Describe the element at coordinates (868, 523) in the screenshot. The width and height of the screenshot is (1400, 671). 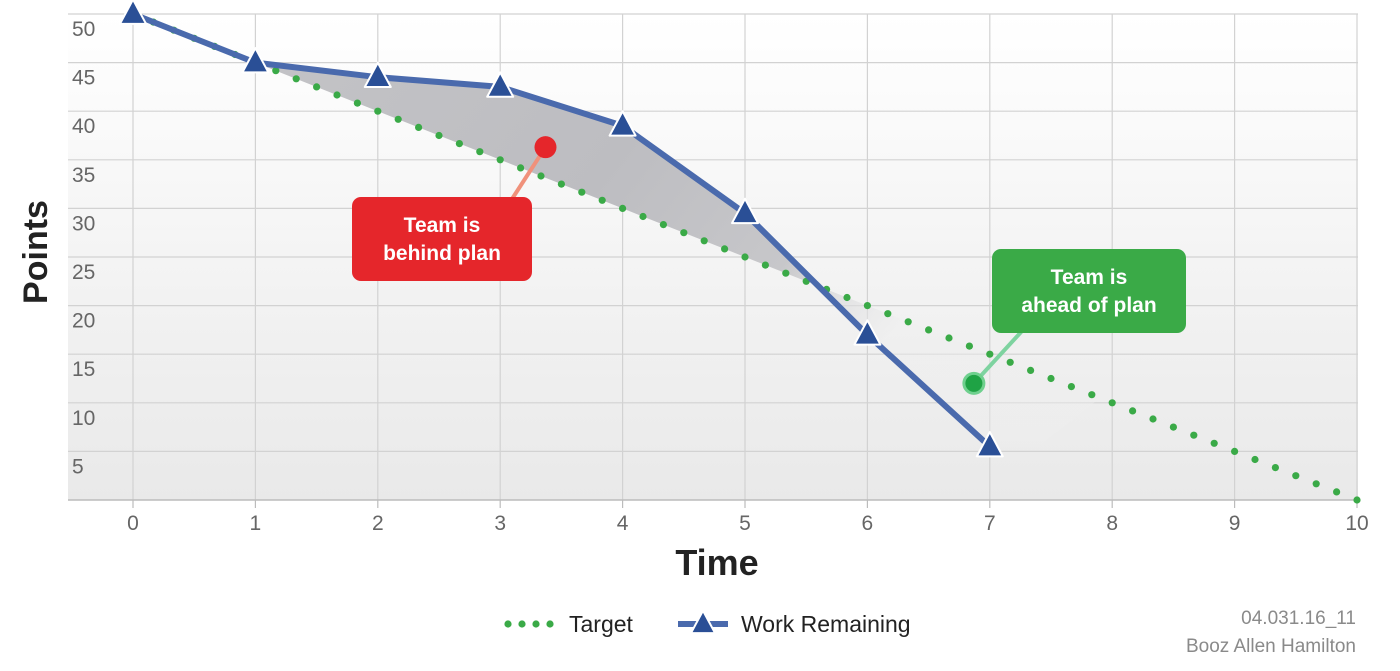
I see `x-tick-label: 6` at that location.